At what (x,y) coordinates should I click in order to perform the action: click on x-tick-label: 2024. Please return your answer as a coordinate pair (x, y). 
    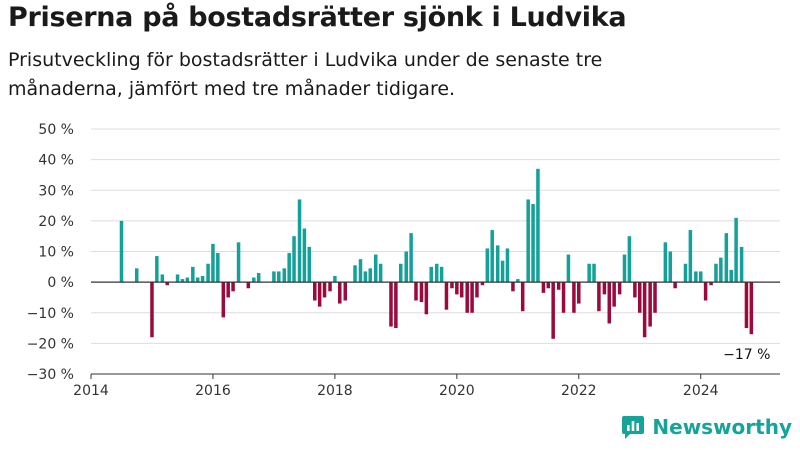
    Looking at the image, I should click on (701, 391).